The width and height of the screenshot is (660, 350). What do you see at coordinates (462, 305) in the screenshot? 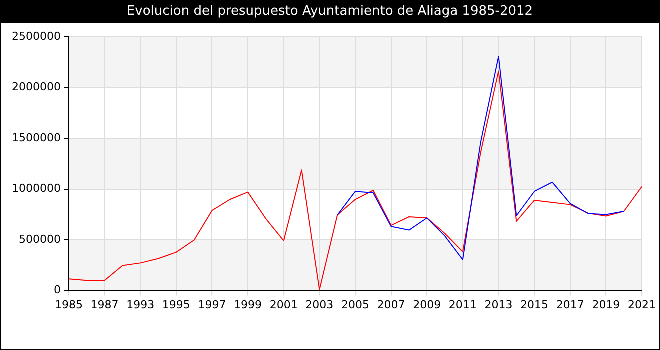
I see `x-tick-label: 2011` at bounding box center [462, 305].